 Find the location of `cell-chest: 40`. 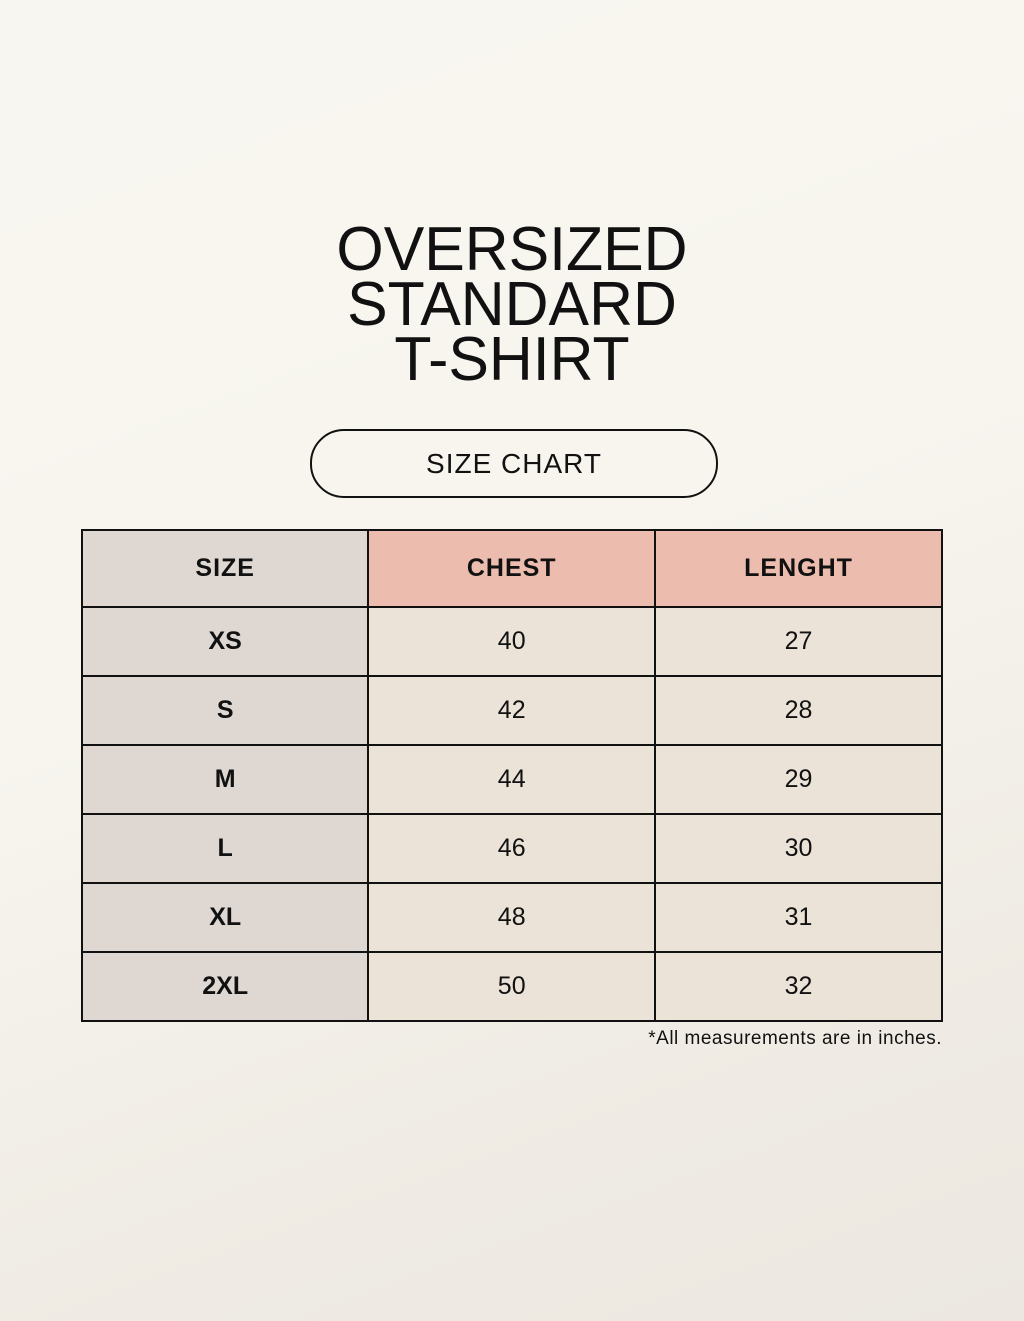

cell-chest: 40 is located at coordinates (512, 641).